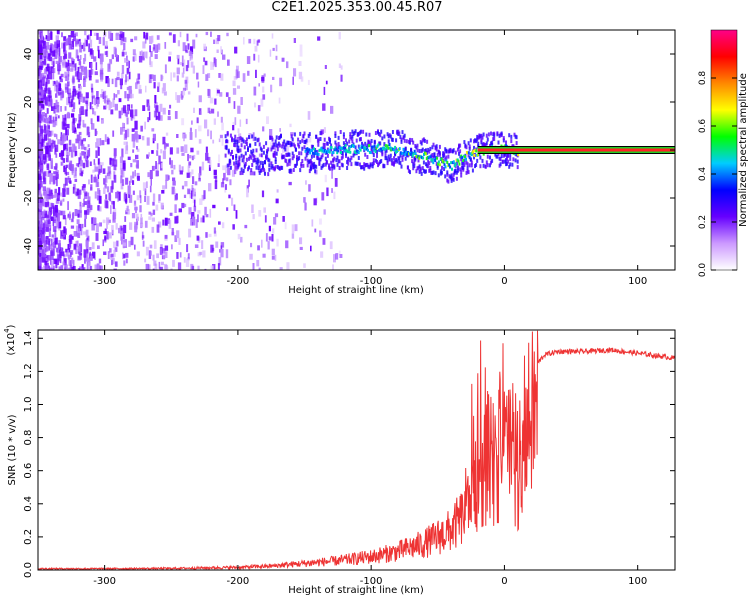 The width and height of the screenshot is (750, 600). What do you see at coordinates (504, 281) in the screenshot?
I see `spectrogram-xtick: 0` at bounding box center [504, 281].